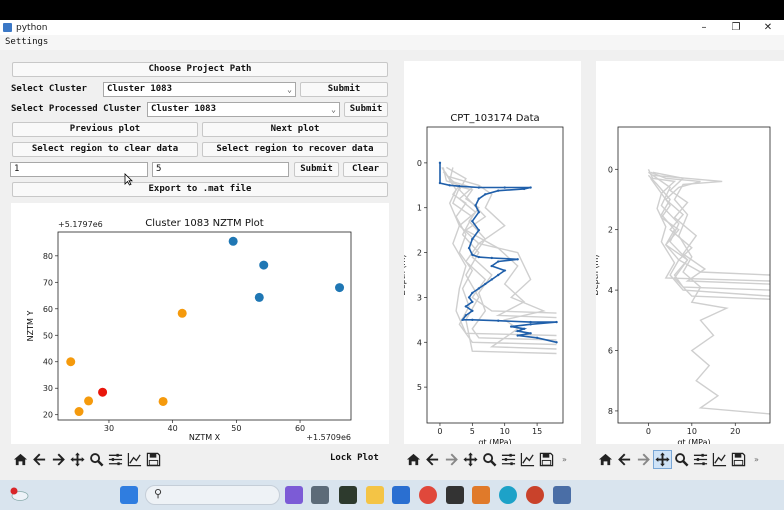 The height and width of the screenshot is (510, 784). Describe the element at coordinates (598, 275) in the screenshot. I see `y-axis-label: Depth (m)` at that location.